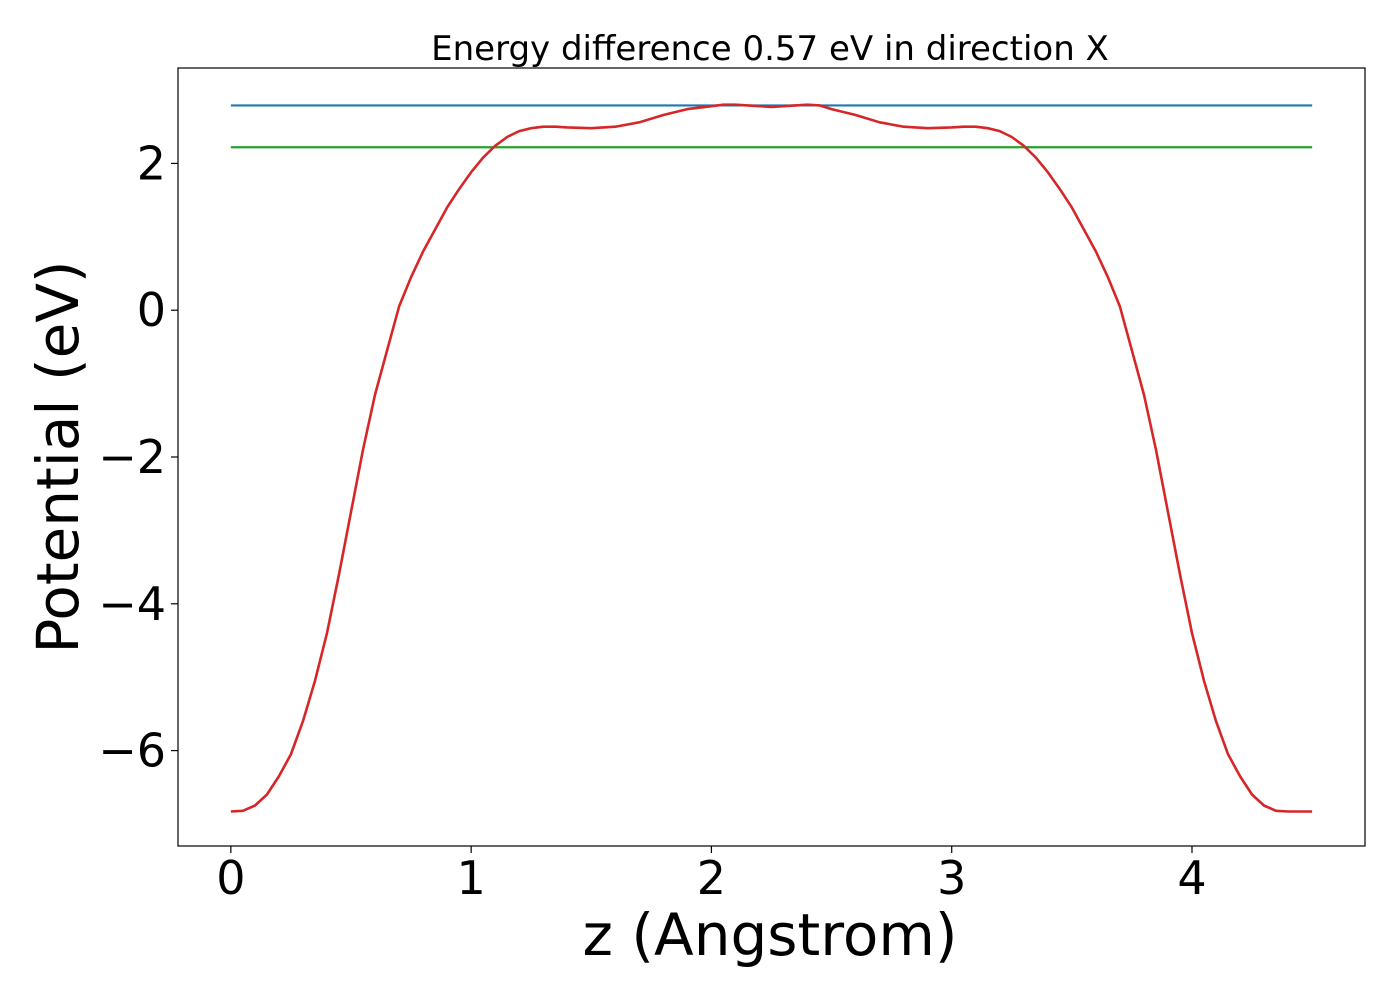  Describe the element at coordinates (132, 751) in the screenshot. I see `y-tick-label: −6` at that location.